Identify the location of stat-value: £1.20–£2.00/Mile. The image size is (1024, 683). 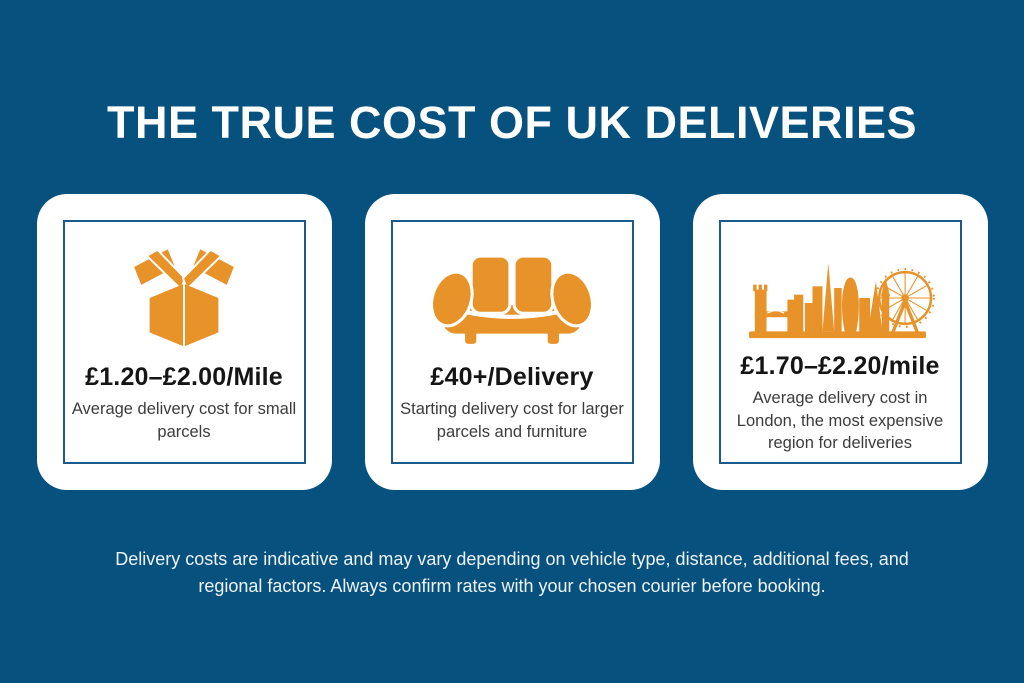
(184, 376).